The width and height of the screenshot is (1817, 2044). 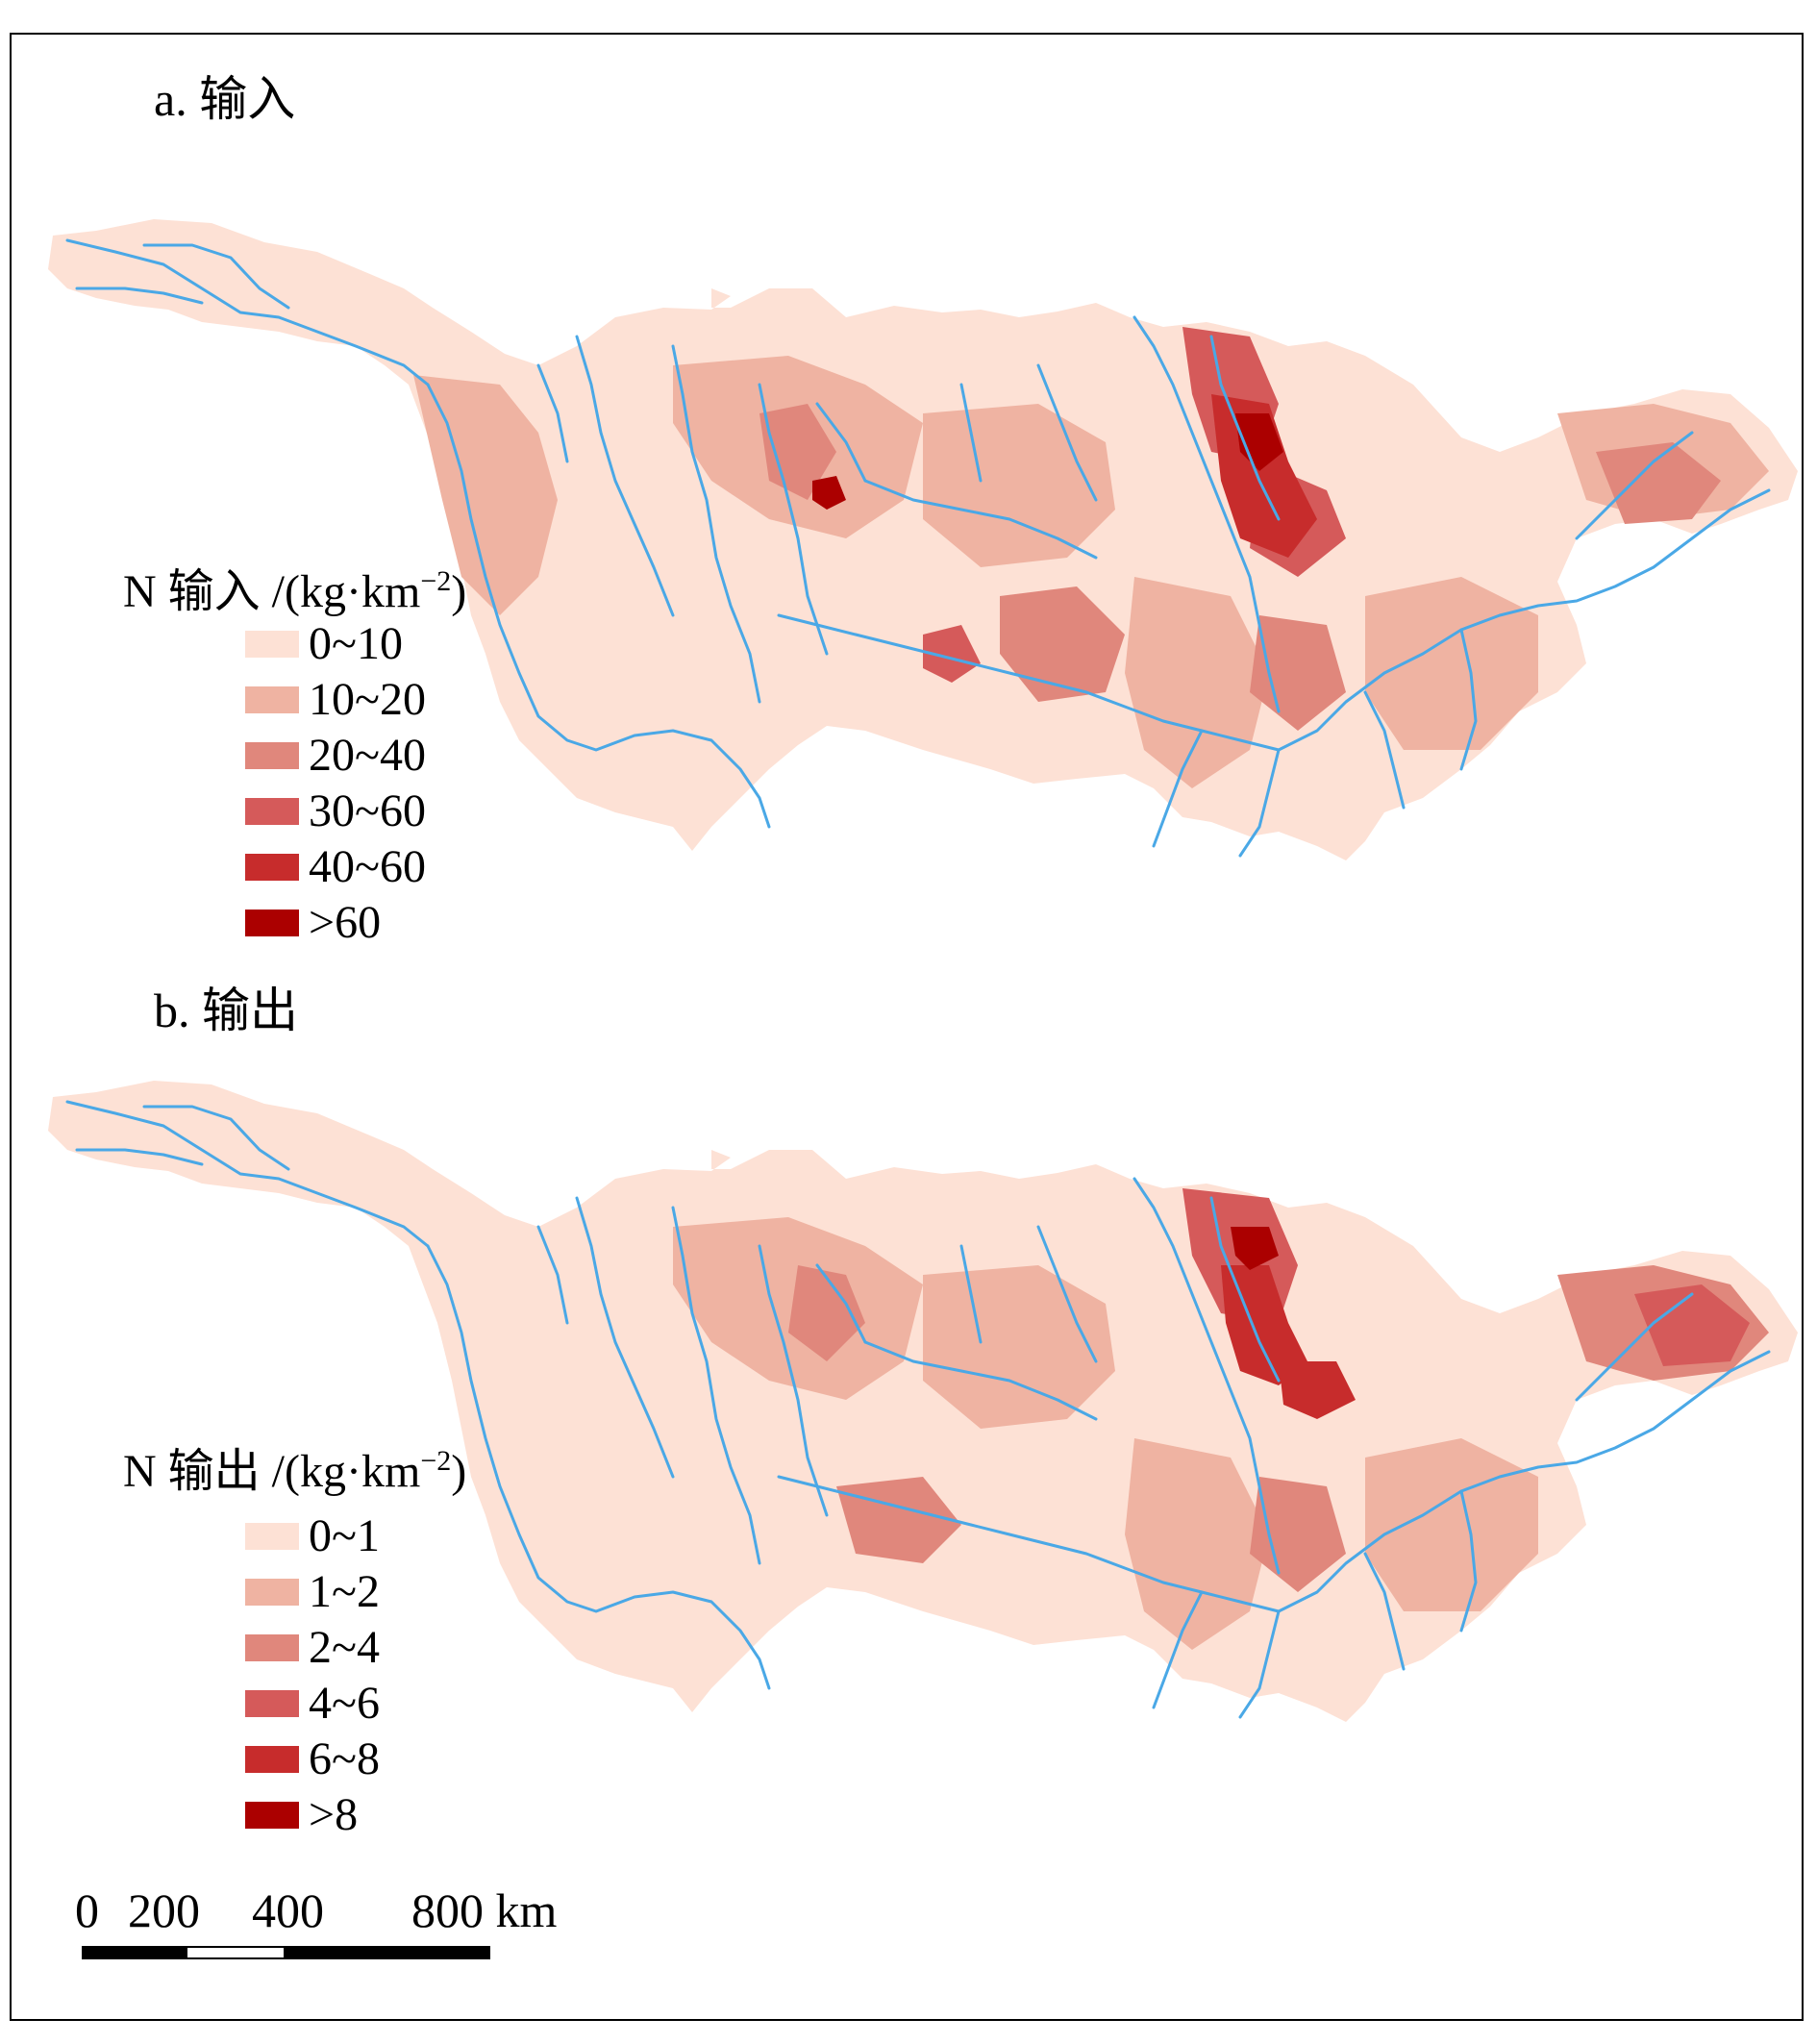 What do you see at coordinates (436, 1461) in the screenshot?
I see `legend-b-exponent: −2` at bounding box center [436, 1461].